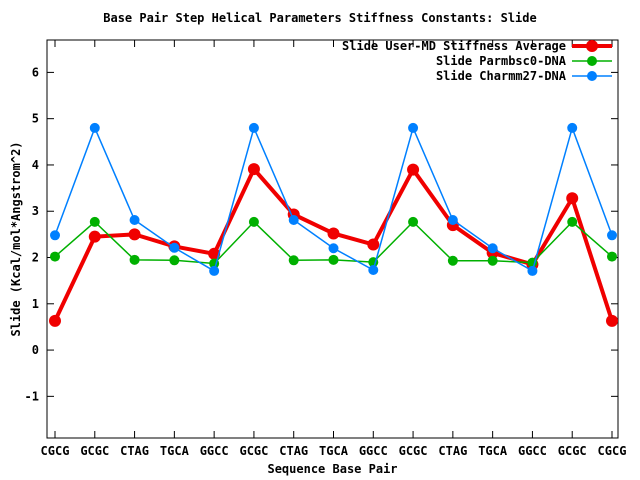 This screenshot has height=480, width=640. What do you see at coordinates (35, 258) in the screenshot?
I see `y-tick-label: 2` at bounding box center [35, 258].